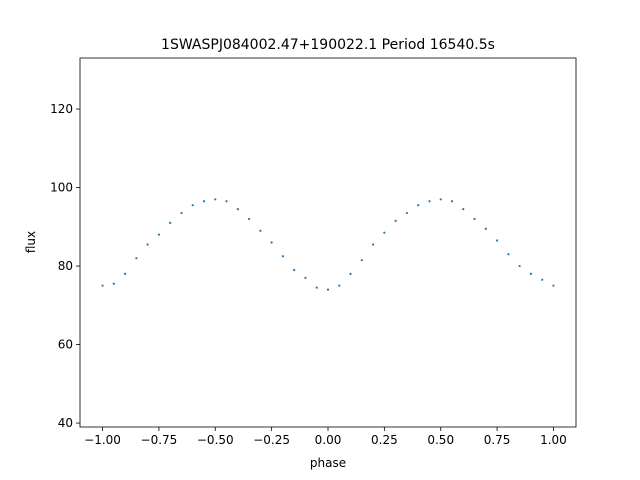 The height and width of the screenshot is (480, 640). I want to click on y-tick-label: 40, so click(65, 423).